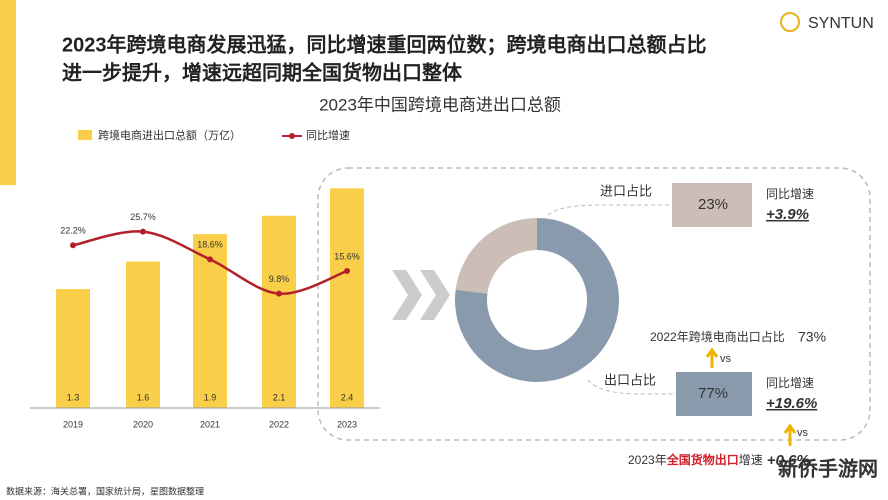 This screenshot has height=500, width=888. I want to click on logo-text: SYNTUN, so click(841, 23).